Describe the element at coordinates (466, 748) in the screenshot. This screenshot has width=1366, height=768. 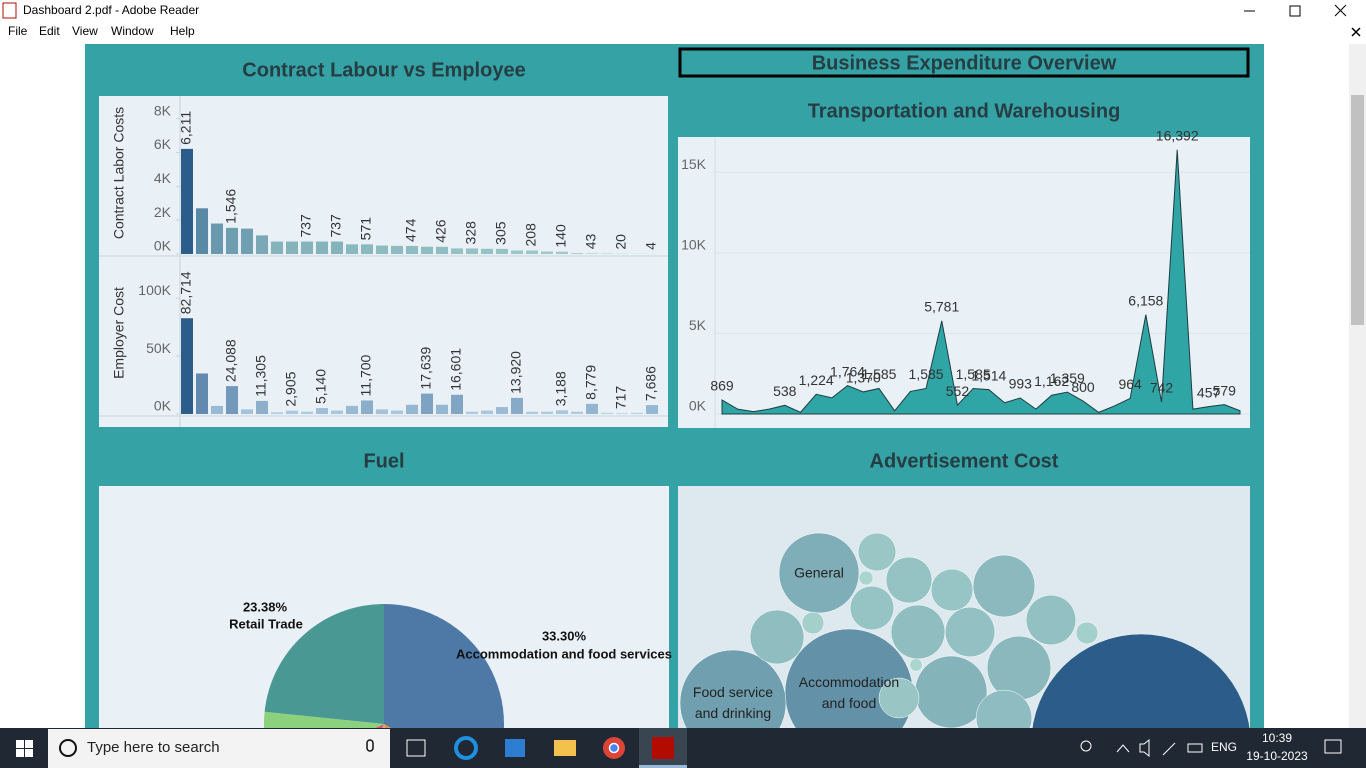
I see `edge-icon` at that location.